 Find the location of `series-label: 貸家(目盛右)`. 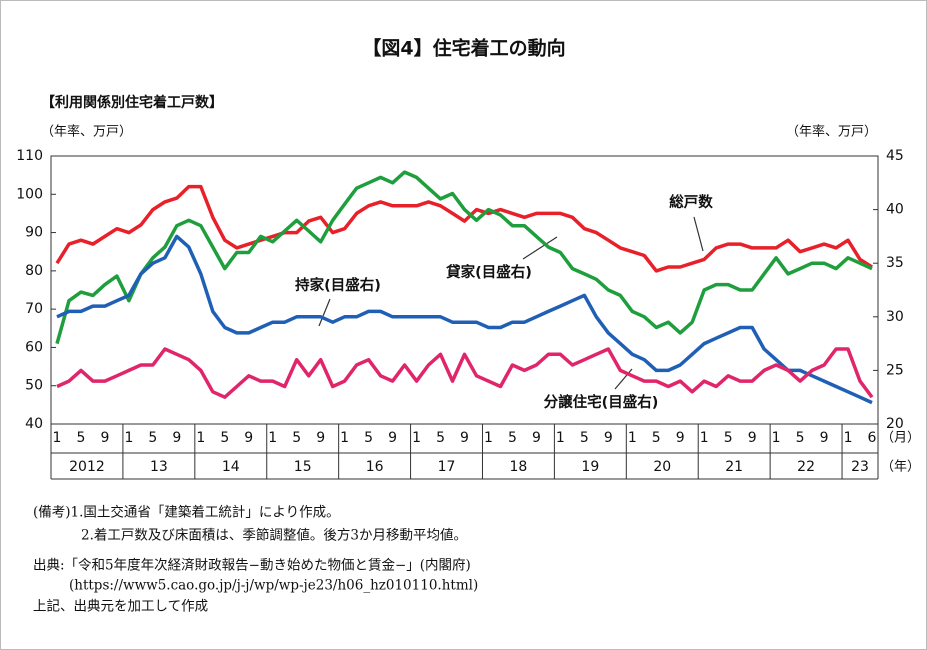

series-label: 貸家(目盛右) is located at coordinates (489, 272).